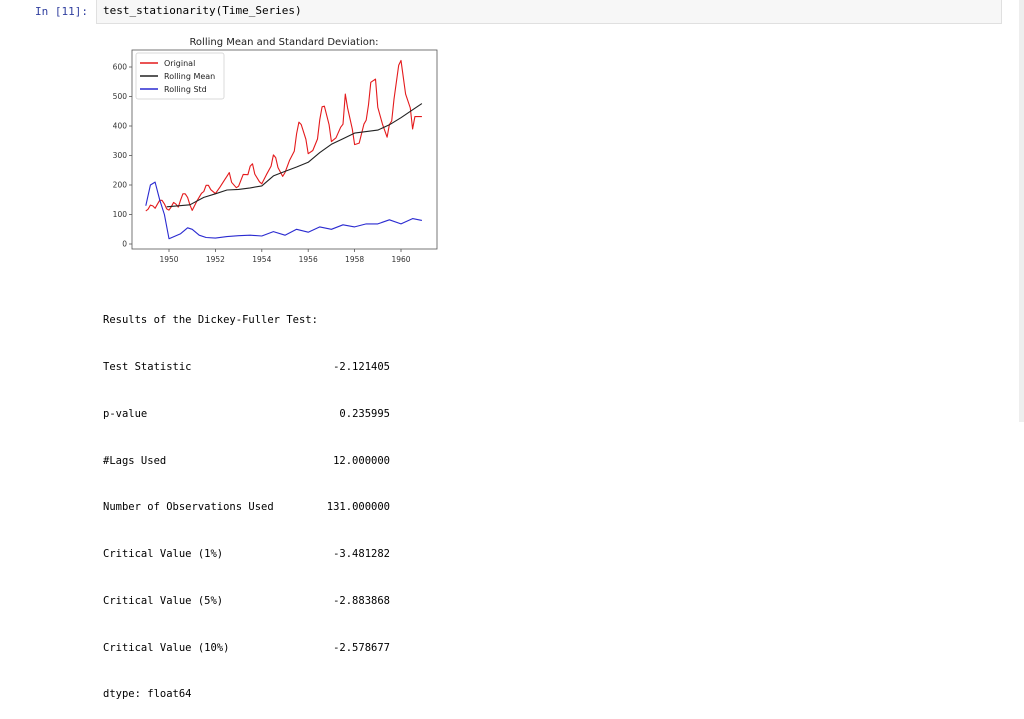 This screenshot has height=719, width=1024. I want to click on series-layer, so click(284, 149).